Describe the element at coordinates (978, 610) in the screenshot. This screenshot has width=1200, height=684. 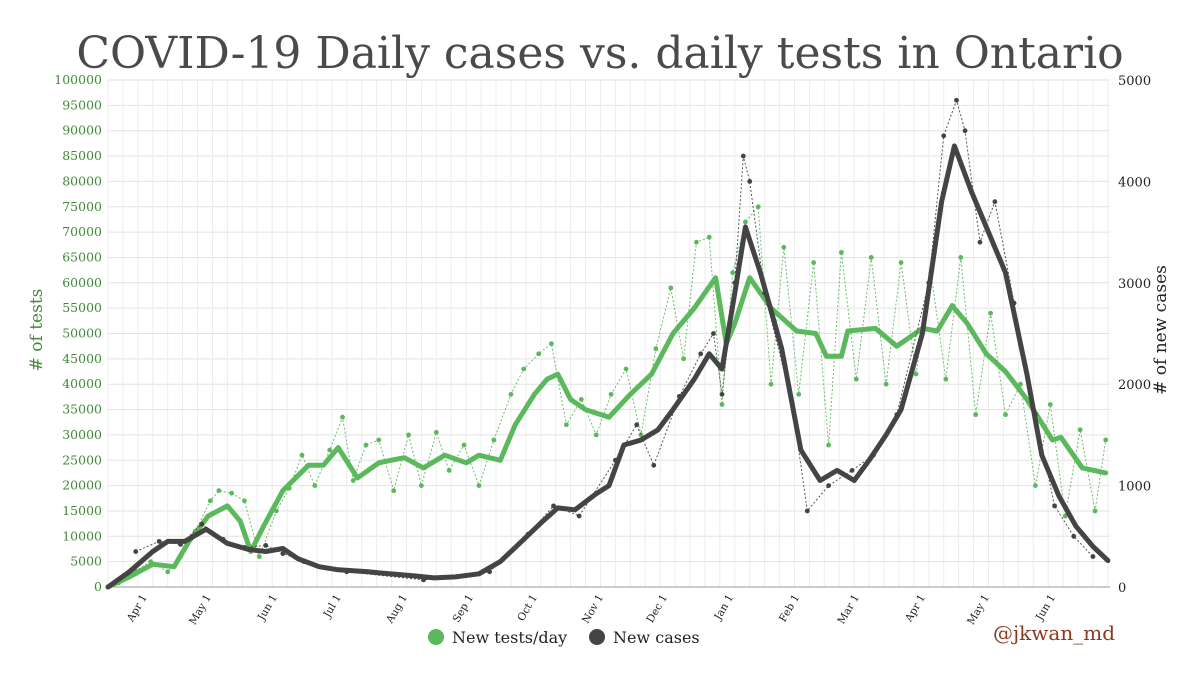
I see `x-tick-label: May 1` at that location.